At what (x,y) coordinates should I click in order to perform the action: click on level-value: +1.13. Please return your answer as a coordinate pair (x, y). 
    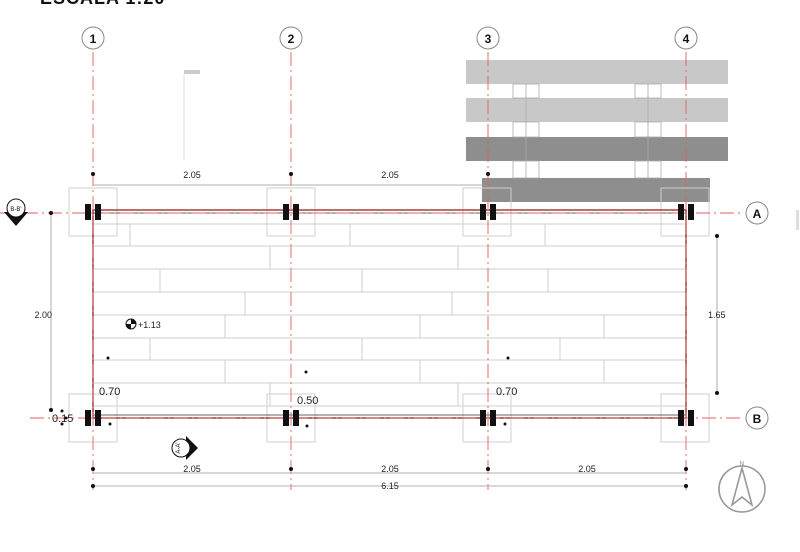
    Looking at the image, I should click on (149, 325).